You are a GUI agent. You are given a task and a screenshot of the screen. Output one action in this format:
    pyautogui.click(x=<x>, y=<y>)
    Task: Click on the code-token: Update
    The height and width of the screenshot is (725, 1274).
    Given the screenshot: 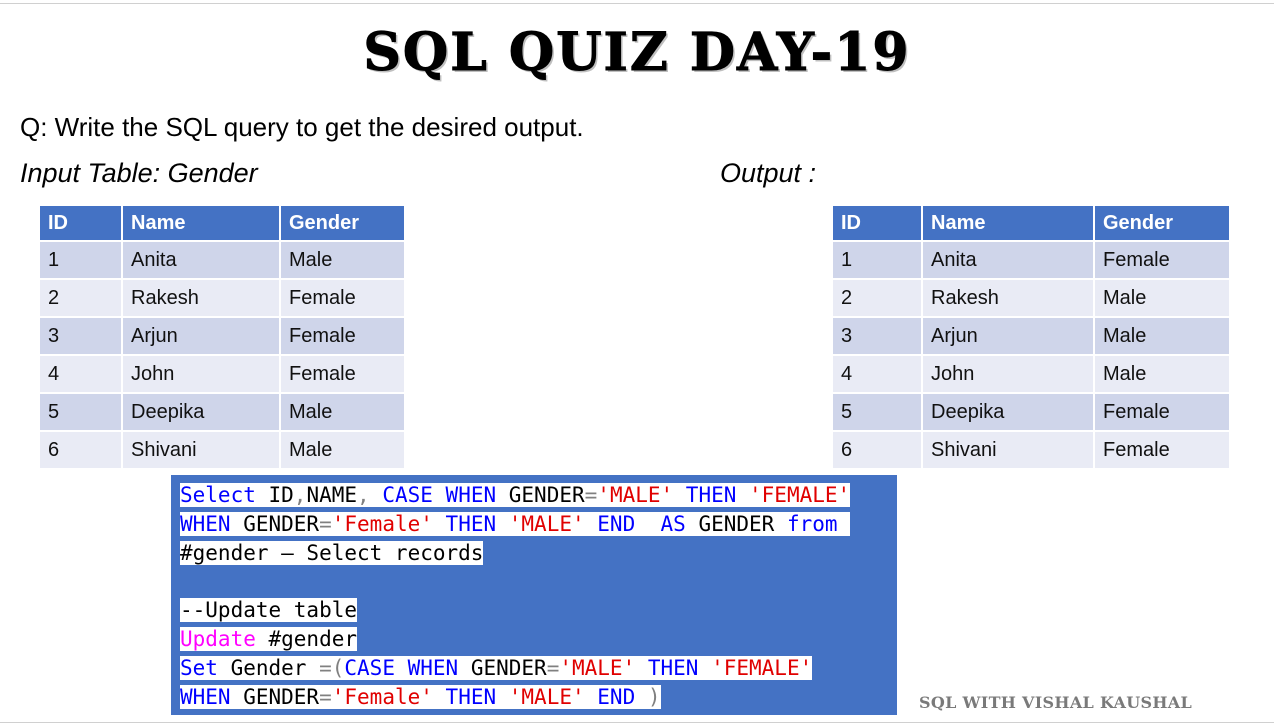 What is the action you would take?
    pyautogui.click(x=218, y=639)
    